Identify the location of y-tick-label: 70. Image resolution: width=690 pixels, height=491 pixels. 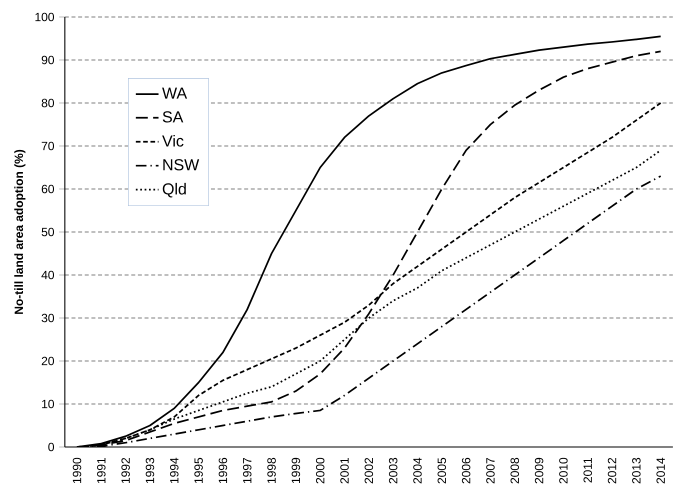
(48, 146).